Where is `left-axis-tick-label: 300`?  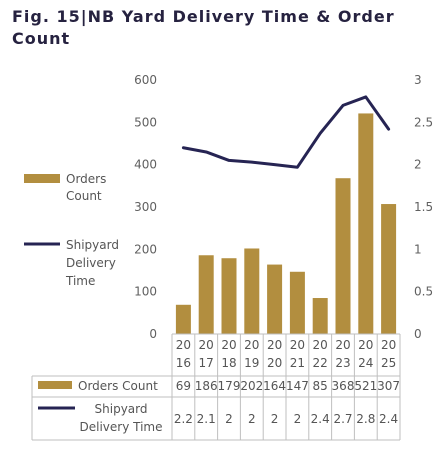 left-axis-tick-label: 300 is located at coordinates (145, 207).